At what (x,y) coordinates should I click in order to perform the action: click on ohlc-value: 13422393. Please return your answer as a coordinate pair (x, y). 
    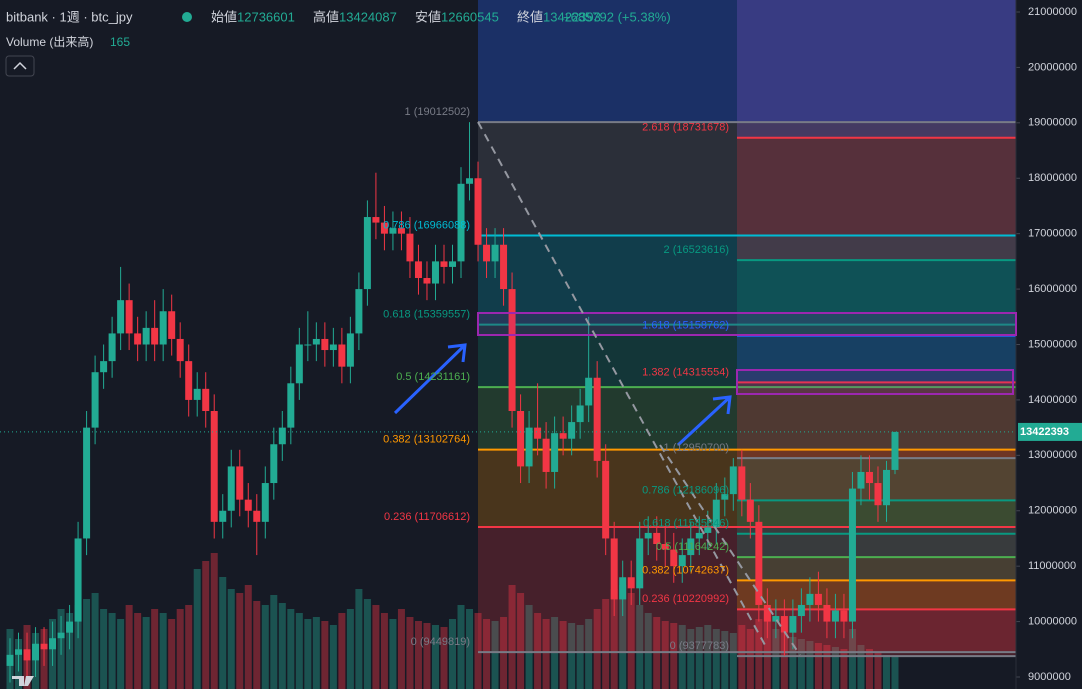
    Looking at the image, I should click on (572, 16).